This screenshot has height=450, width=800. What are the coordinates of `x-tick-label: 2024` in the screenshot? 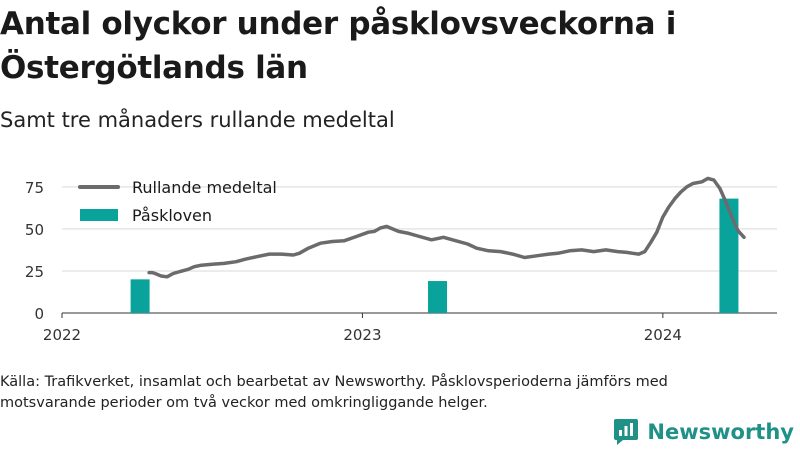 It's located at (663, 335).